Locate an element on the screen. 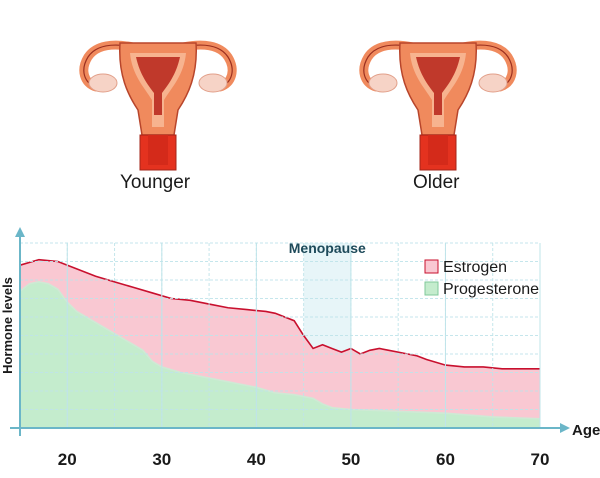 The image size is (600, 478). x-axis-arrow is located at coordinates (565, 428).